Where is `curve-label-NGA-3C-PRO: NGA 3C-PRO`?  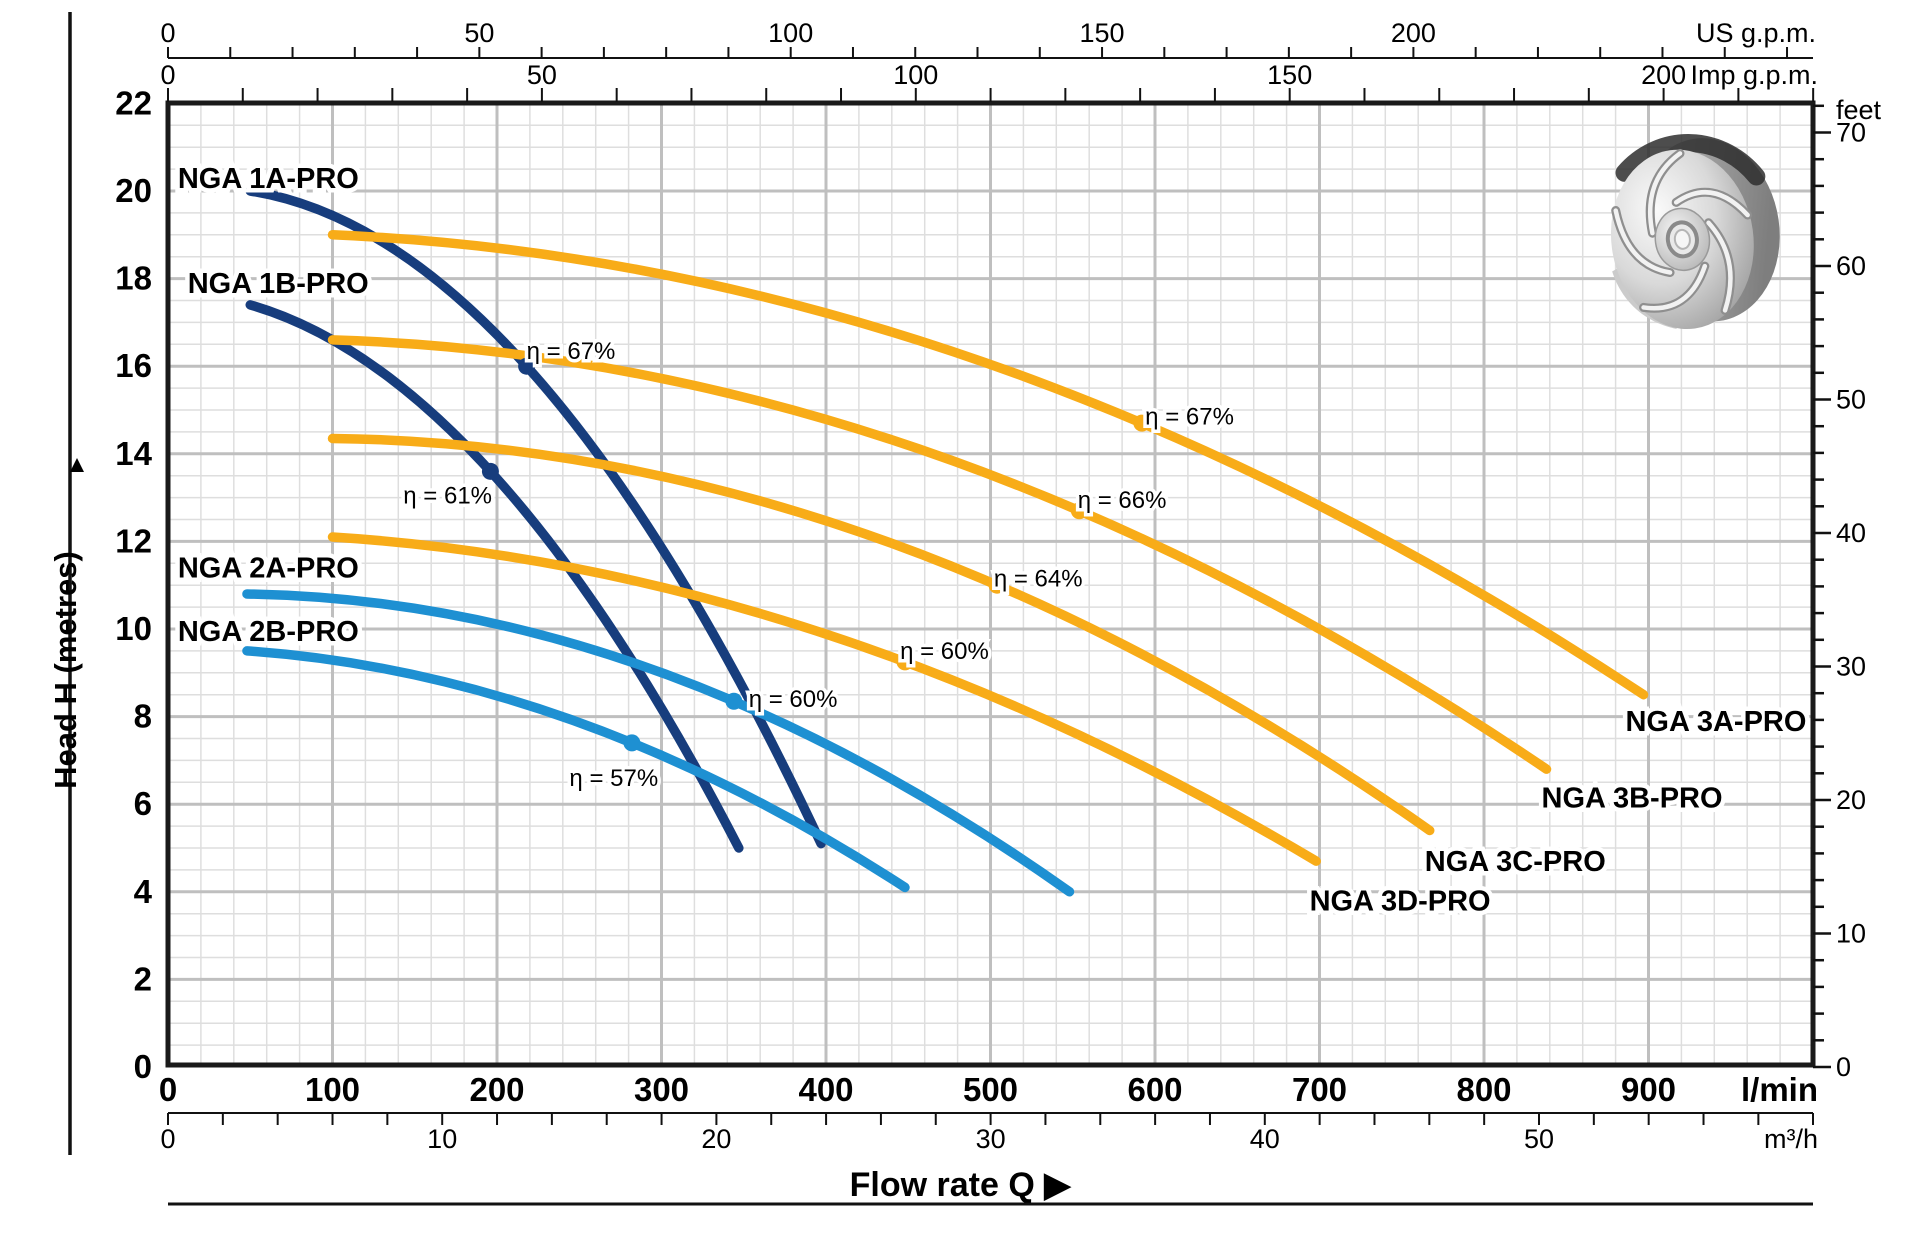
curve-label-NGA-3C-PRO: NGA 3C-PRO is located at coordinates (1515, 862).